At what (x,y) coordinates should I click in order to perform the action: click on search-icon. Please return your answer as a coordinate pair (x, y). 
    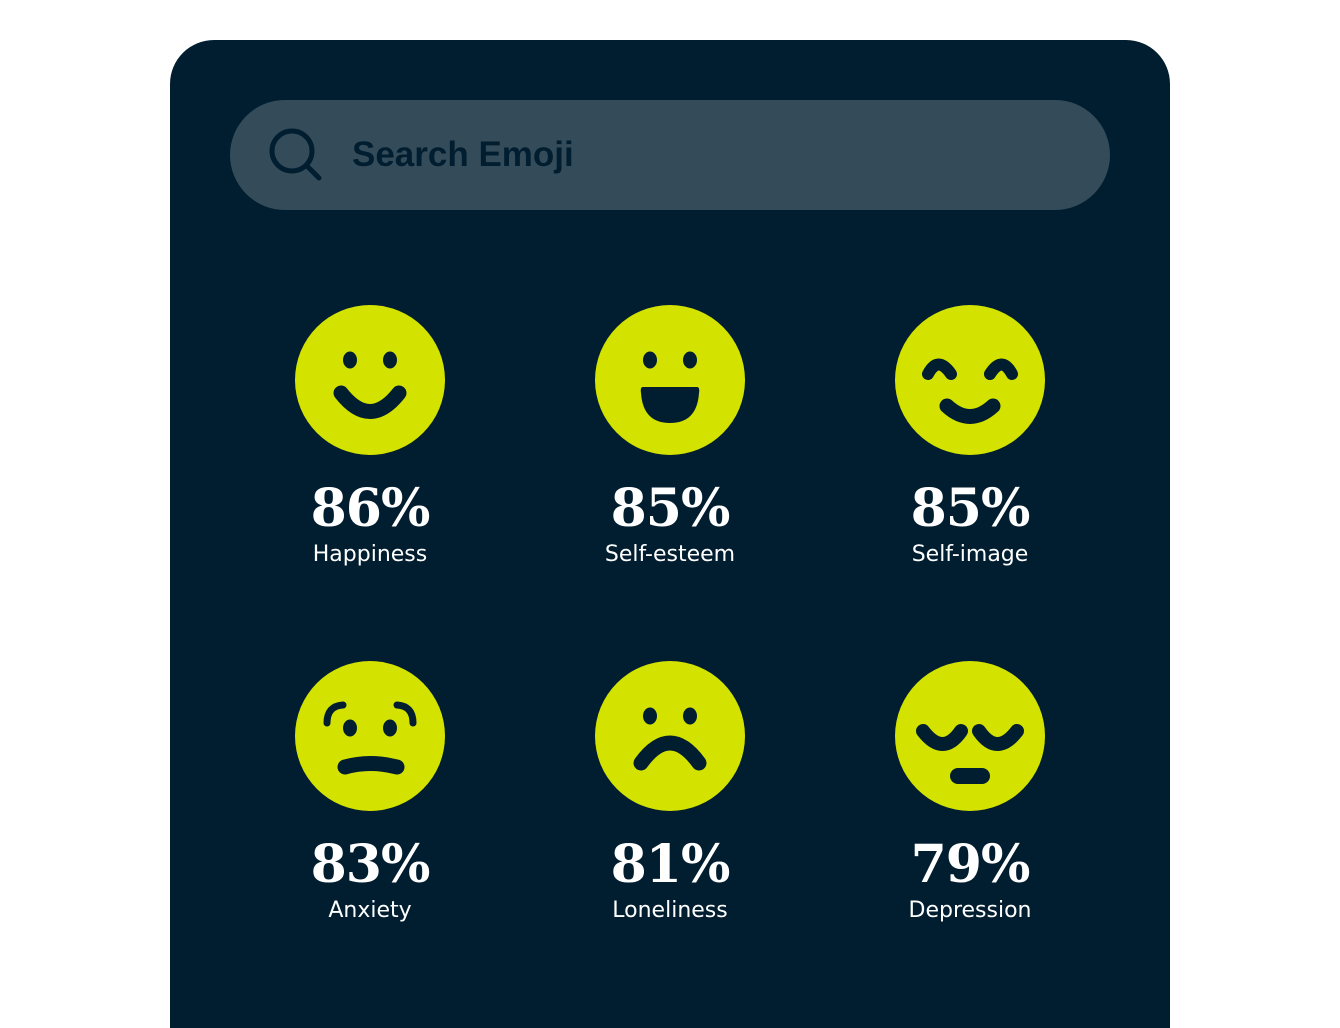
    Looking at the image, I should click on (295, 154).